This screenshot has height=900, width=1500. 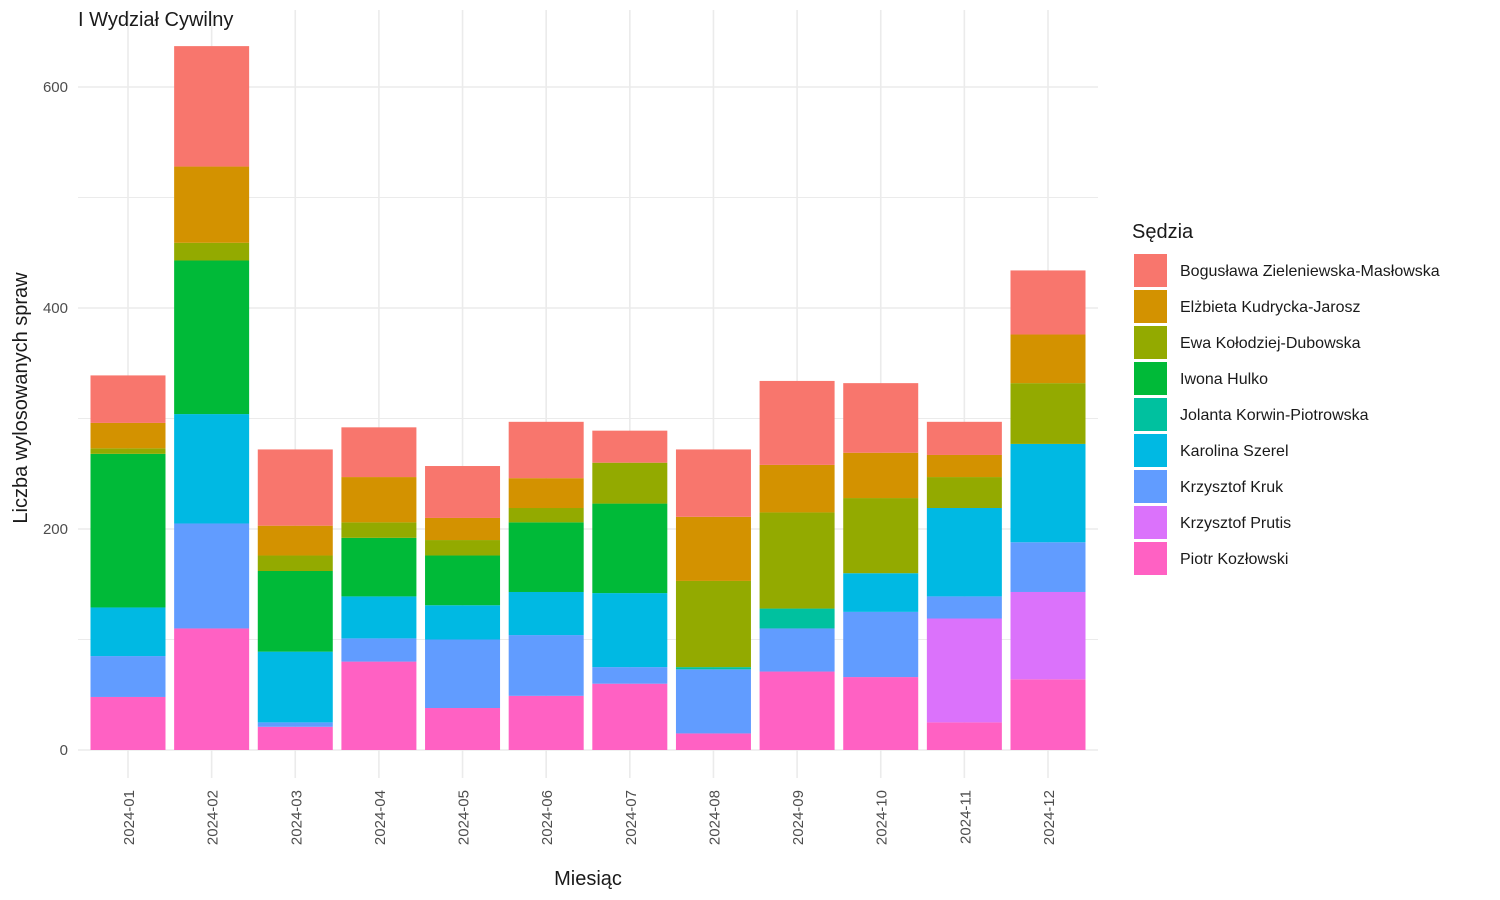 I want to click on legend-title: Sędzia, so click(x=1163, y=232).